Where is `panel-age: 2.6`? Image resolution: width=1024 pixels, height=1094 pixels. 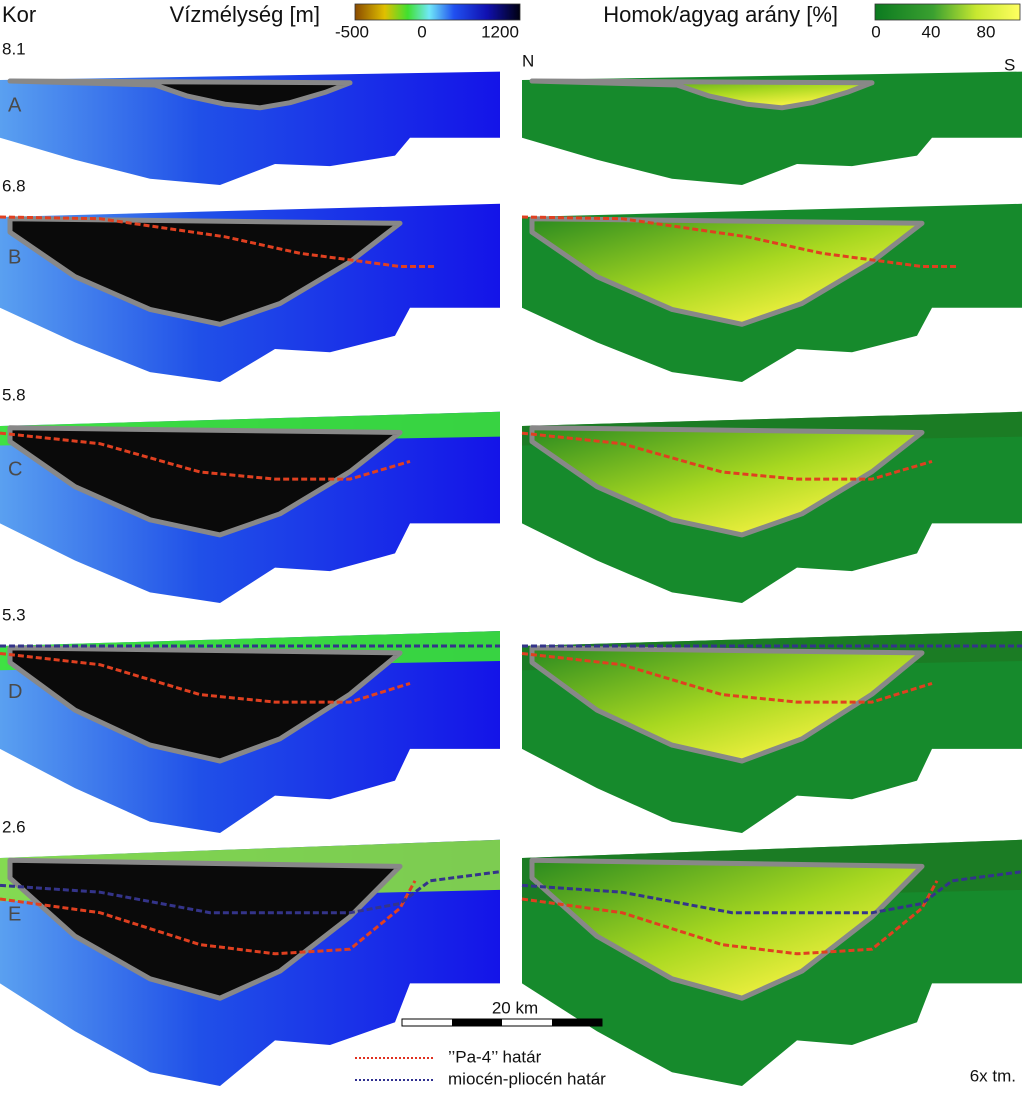 panel-age: 2.6 is located at coordinates (14, 826).